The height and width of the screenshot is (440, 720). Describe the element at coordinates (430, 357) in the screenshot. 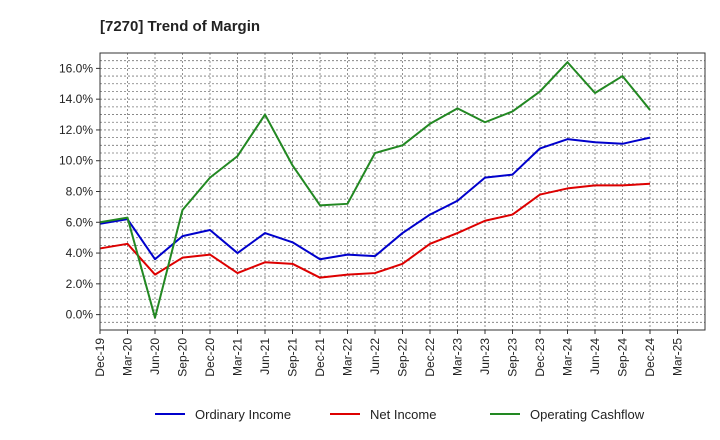

I see `x-tick-label: Dec-22` at that location.